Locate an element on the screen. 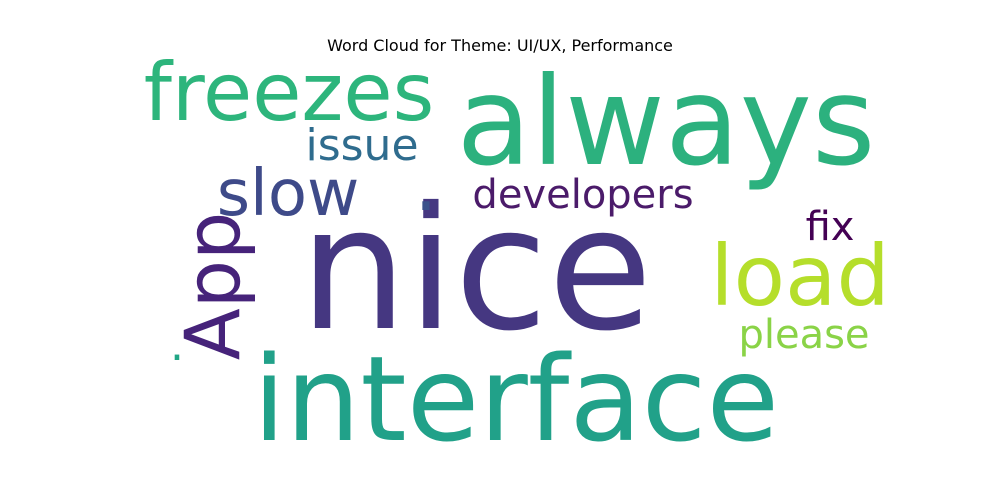  word-freezes: freezes is located at coordinates (289, 92).